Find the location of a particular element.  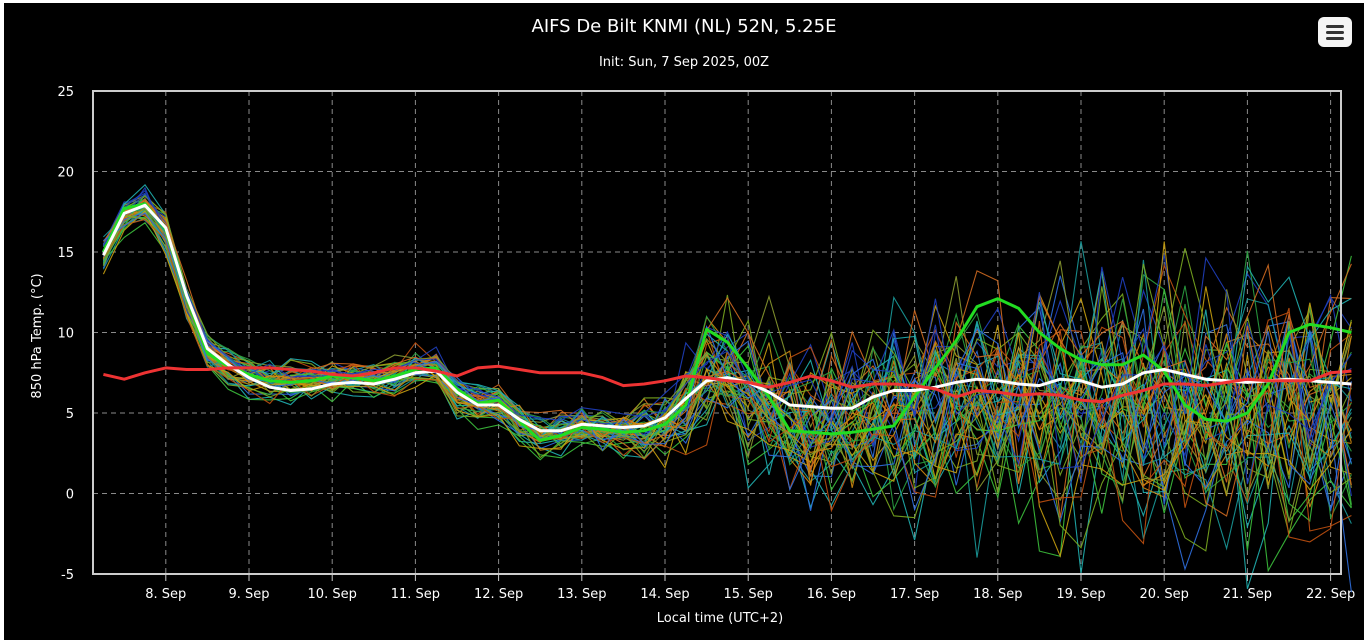

x-tick-label: 20. Sep is located at coordinates (1164, 594).